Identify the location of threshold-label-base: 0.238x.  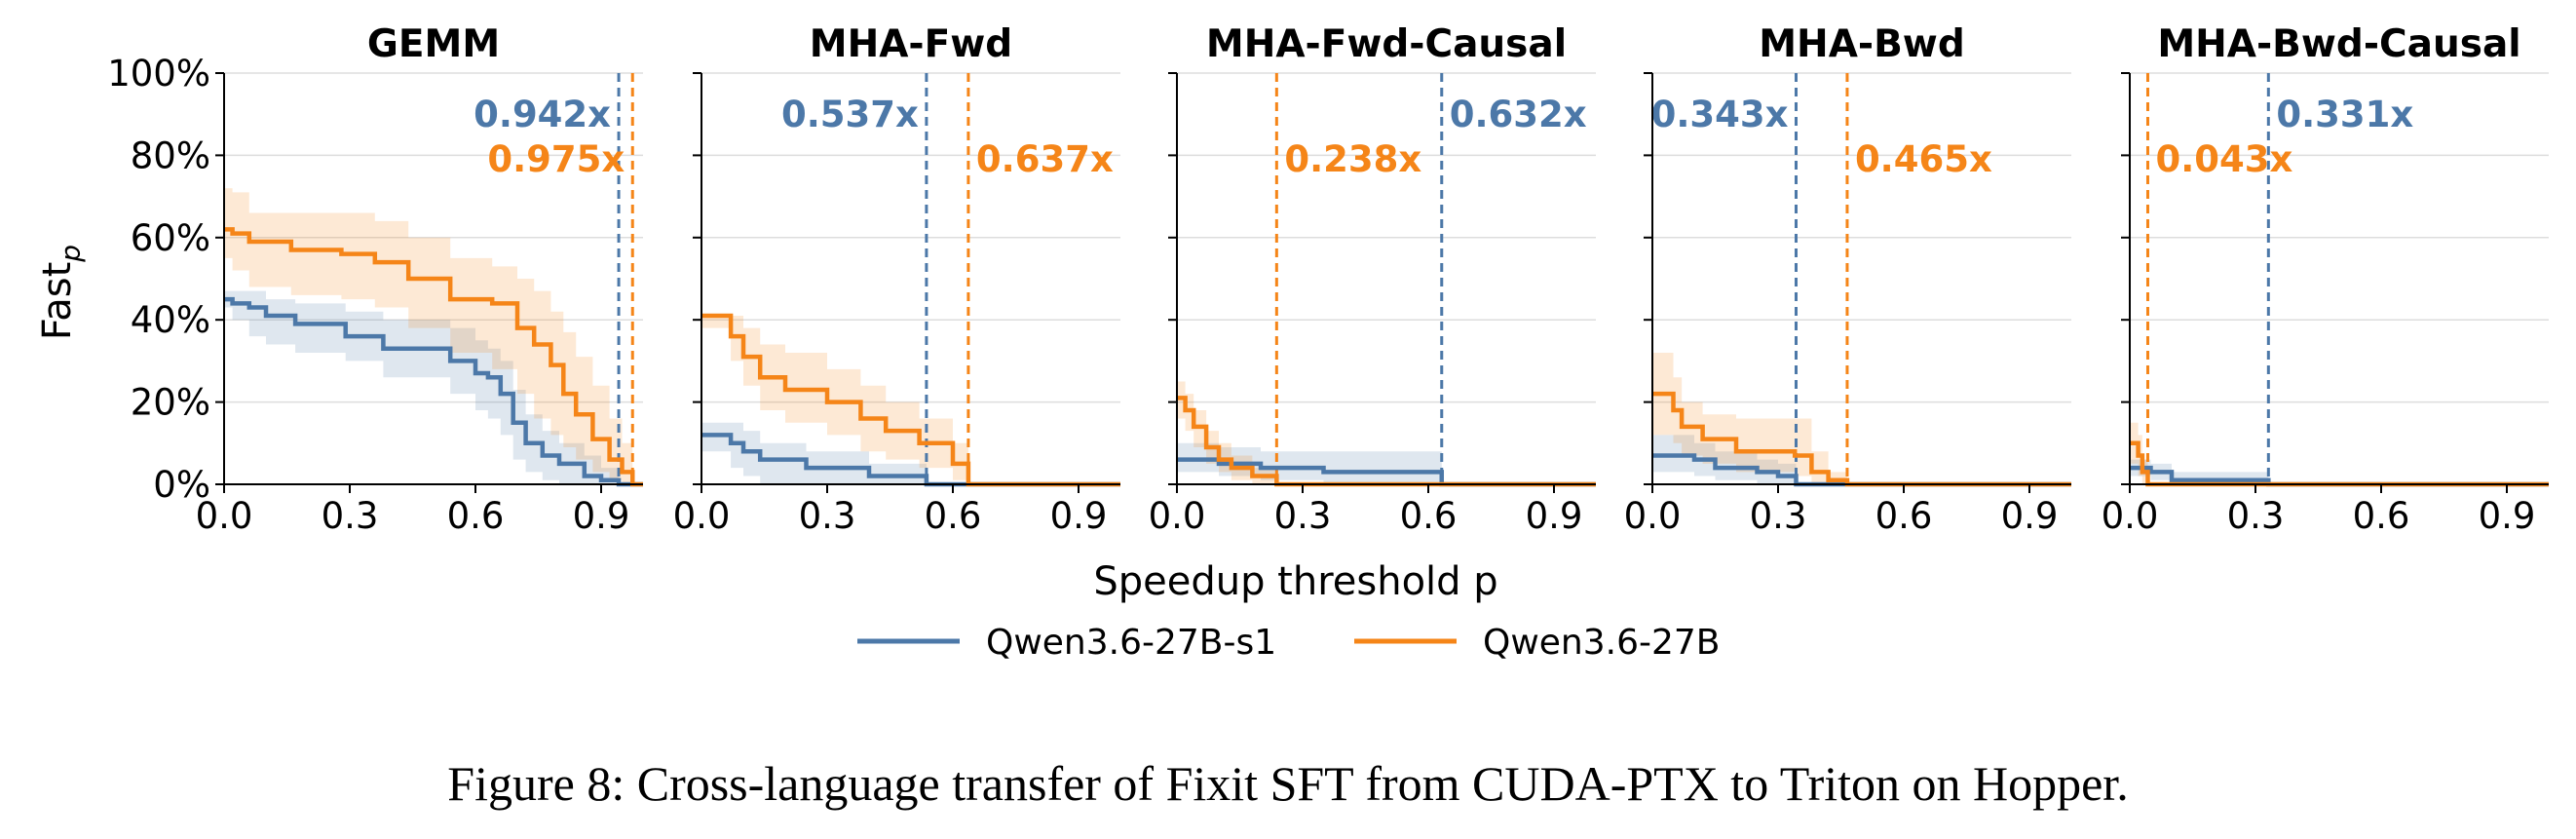
(1352, 159).